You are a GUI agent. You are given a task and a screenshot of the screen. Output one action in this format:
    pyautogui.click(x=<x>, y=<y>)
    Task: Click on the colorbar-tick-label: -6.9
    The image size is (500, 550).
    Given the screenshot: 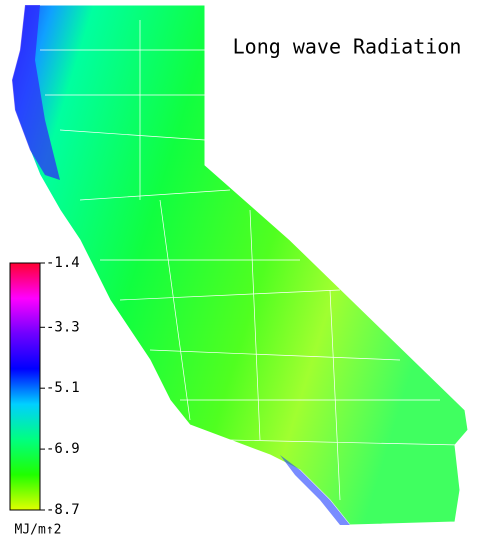 What is the action you would take?
    pyautogui.click(x=63, y=449)
    